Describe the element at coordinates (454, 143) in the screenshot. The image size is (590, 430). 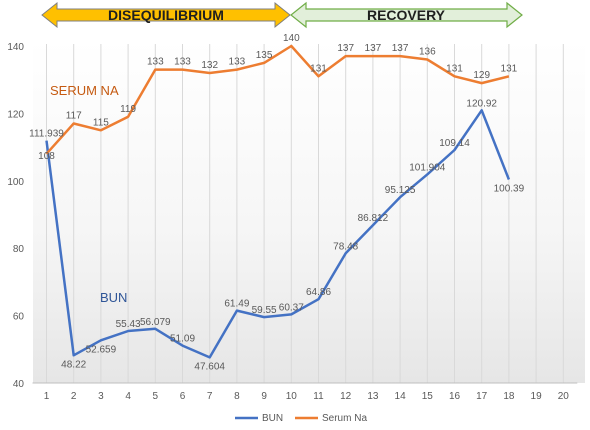
I see `data-label-bun: 109.14` at that location.